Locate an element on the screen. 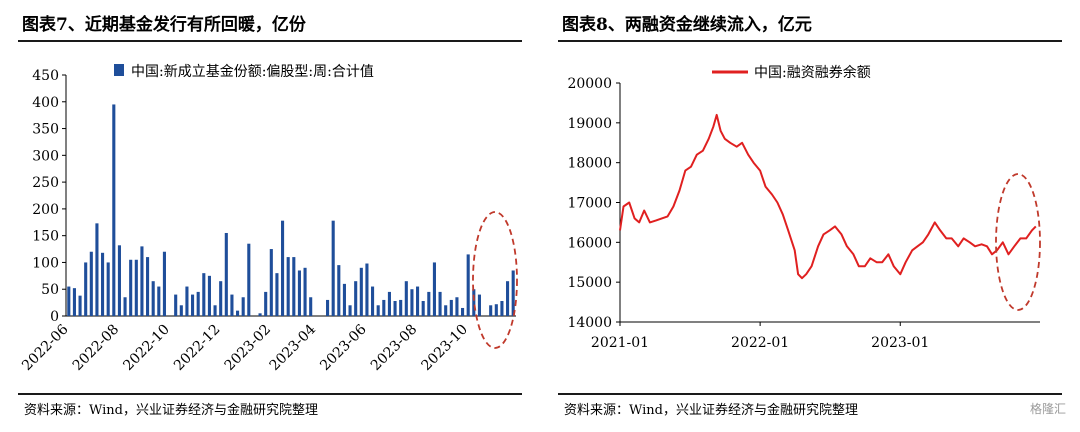  left-y-tick-label: 300 is located at coordinates (45, 156).